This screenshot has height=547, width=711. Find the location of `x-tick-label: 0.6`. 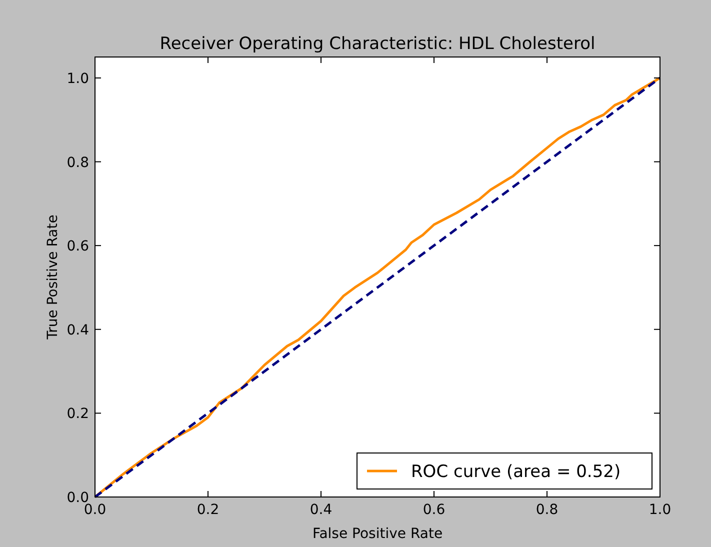

x-tick-label: 0.6 is located at coordinates (434, 510).